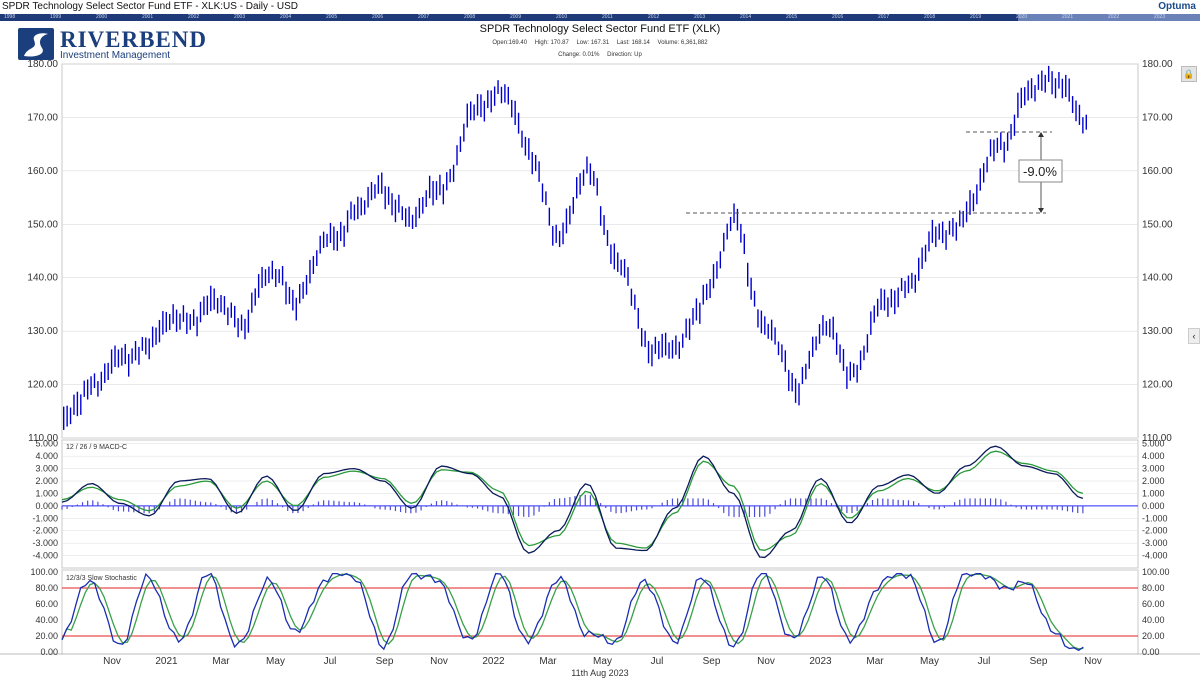  What do you see at coordinates (46, 444) in the screenshot?
I see `macd-tick-left: 5.000` at bounding box center [46, 444].